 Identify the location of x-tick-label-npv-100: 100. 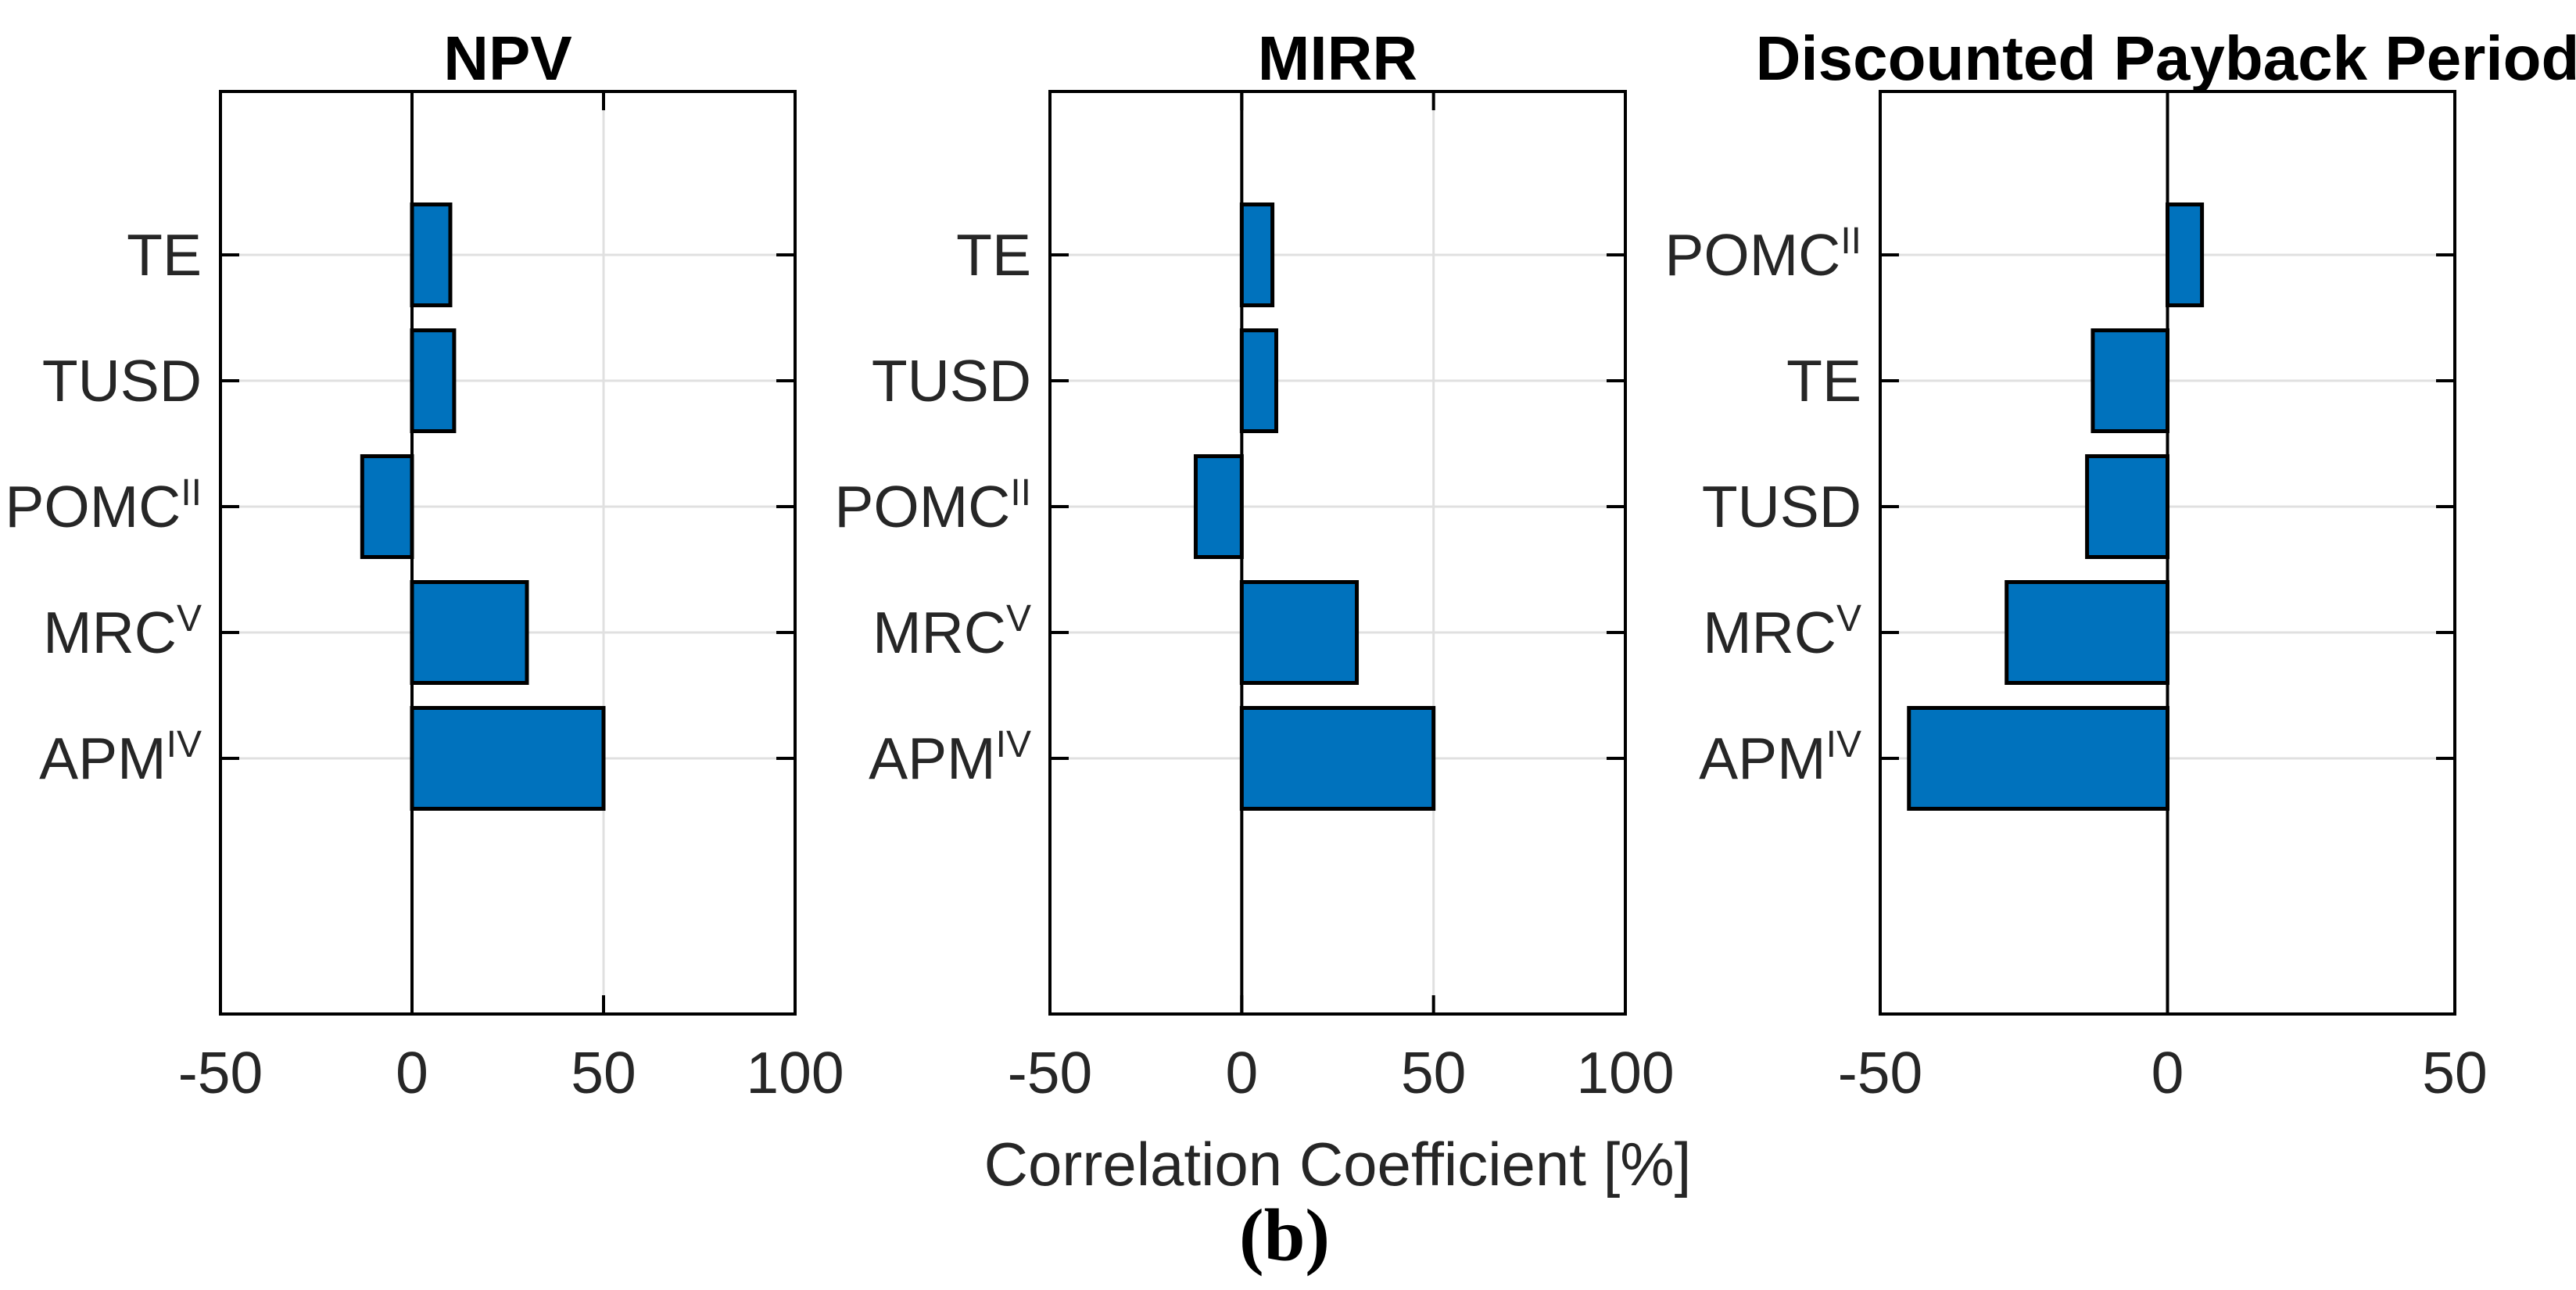
(795, 1073).